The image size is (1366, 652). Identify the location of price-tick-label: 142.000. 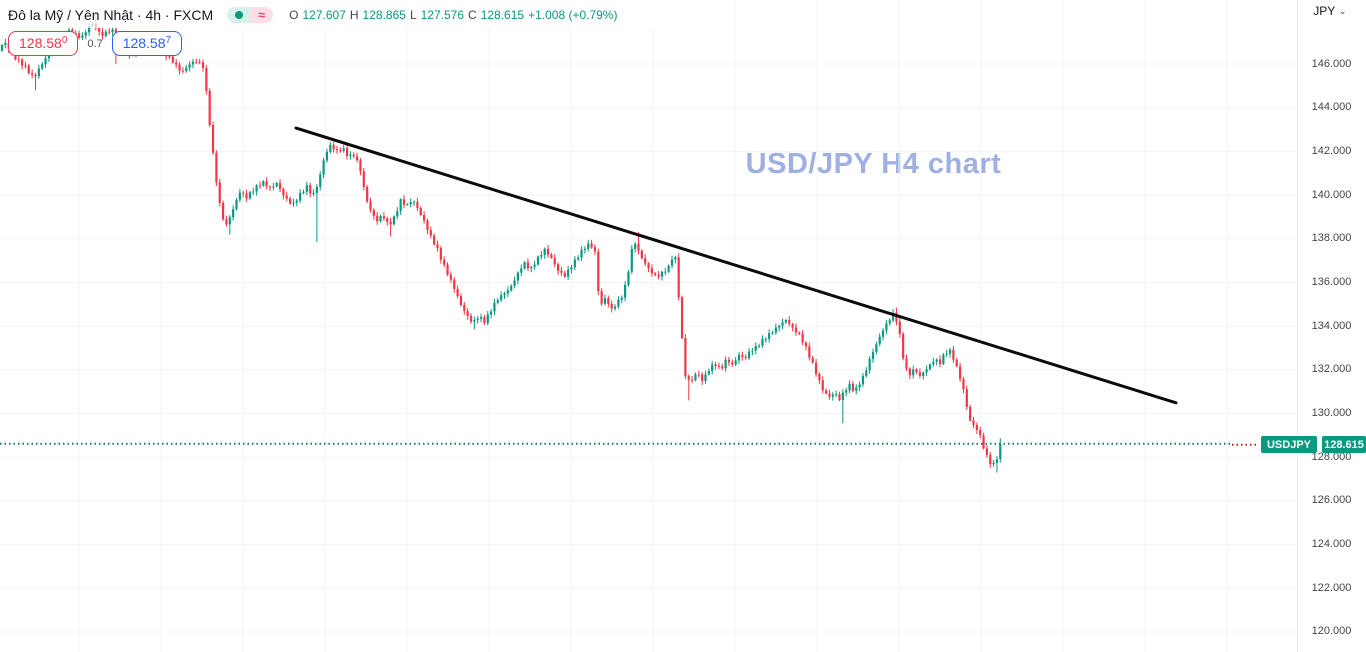
(1331, 150).